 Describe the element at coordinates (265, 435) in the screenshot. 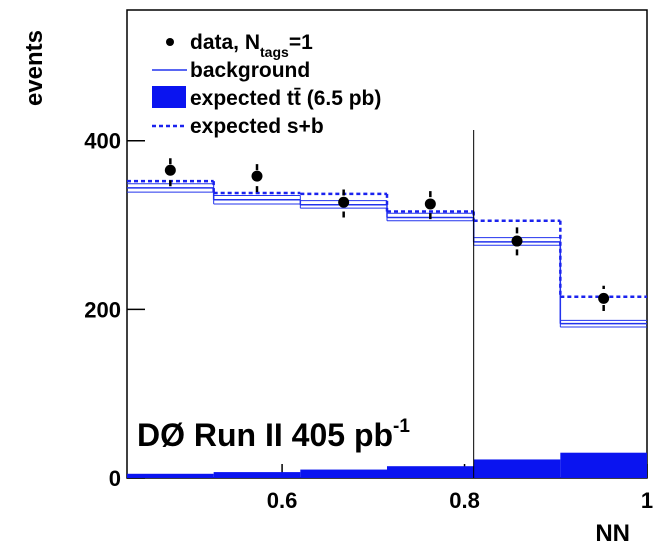

I see `annotation-text: DØ Run II 405 pb` at that location.